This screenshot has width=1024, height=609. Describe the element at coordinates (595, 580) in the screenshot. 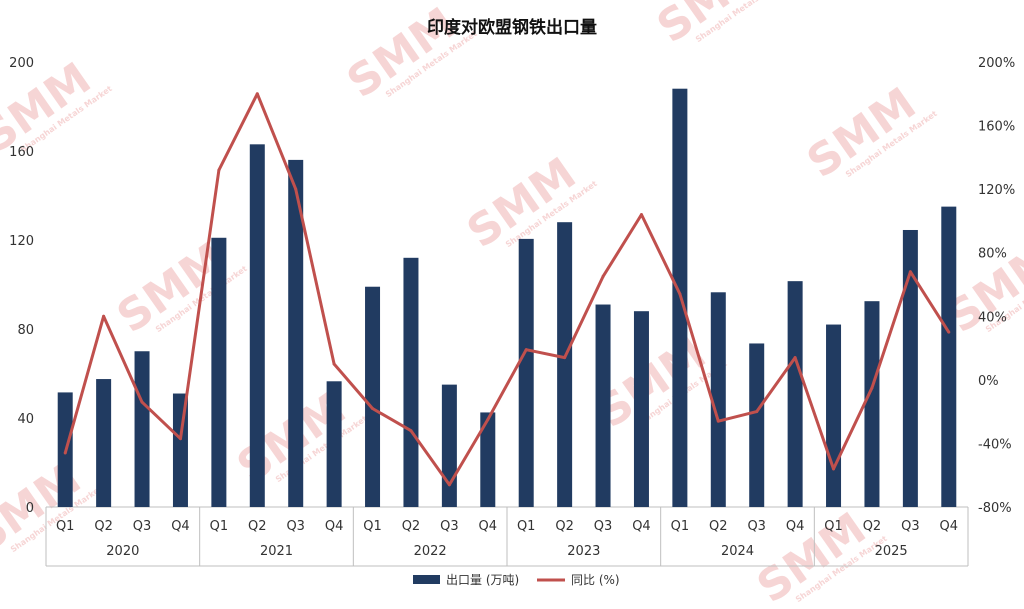

I see `legend-label-line: 同比 (%)` at that location.